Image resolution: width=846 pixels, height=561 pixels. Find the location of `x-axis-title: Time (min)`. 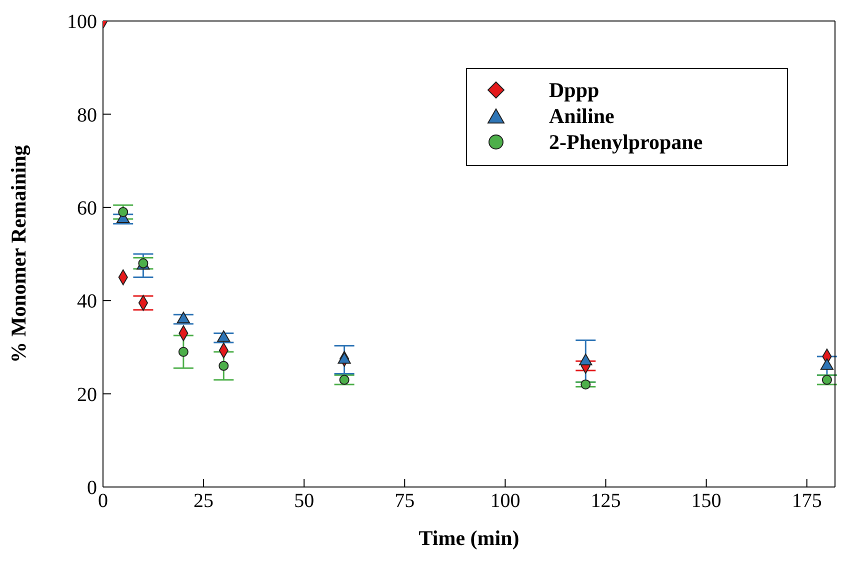

x-axis-title: Time (min) is located at coordinates (469, 538).